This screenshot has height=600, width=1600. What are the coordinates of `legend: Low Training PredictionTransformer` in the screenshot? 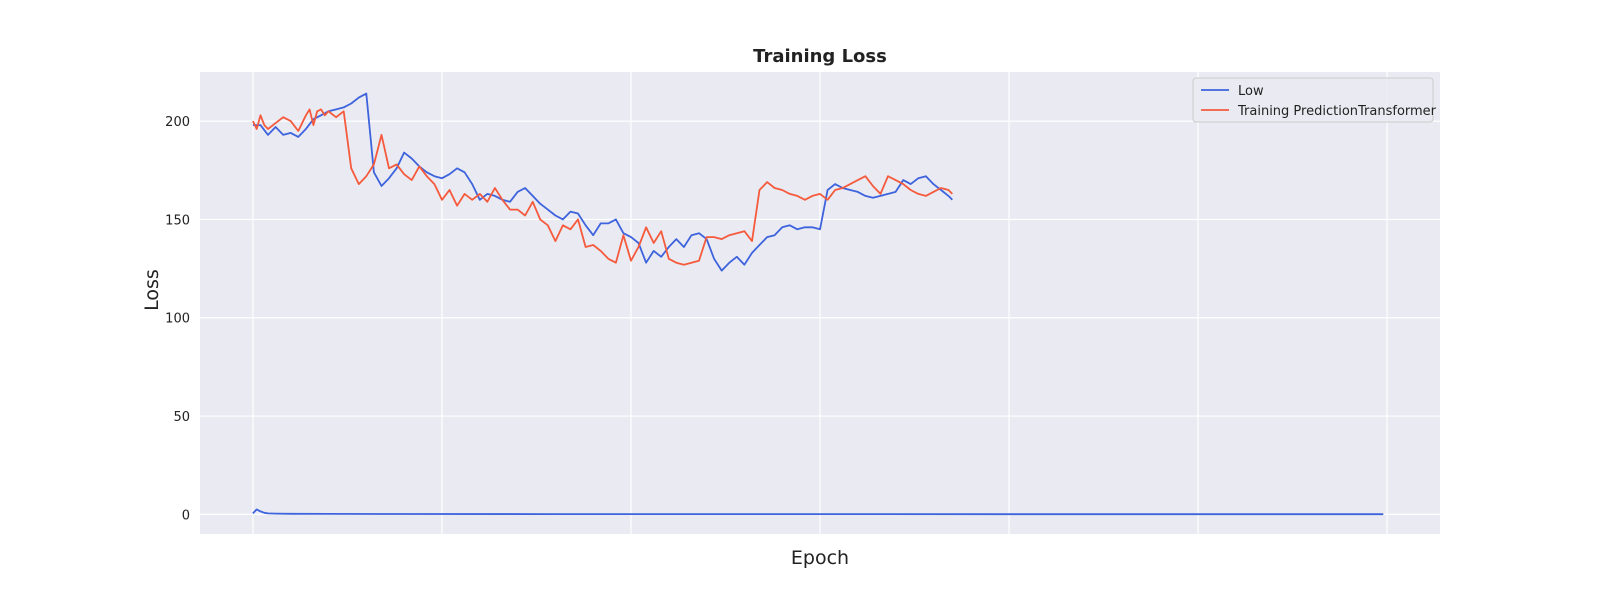 It's located at (1314, 100).